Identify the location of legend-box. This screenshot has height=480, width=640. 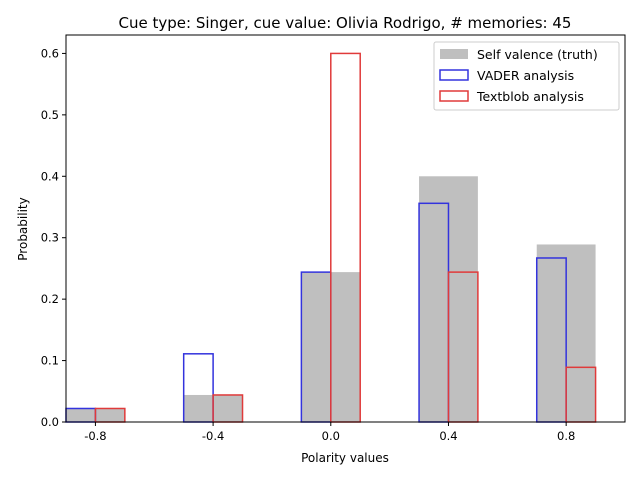
(526, 76).